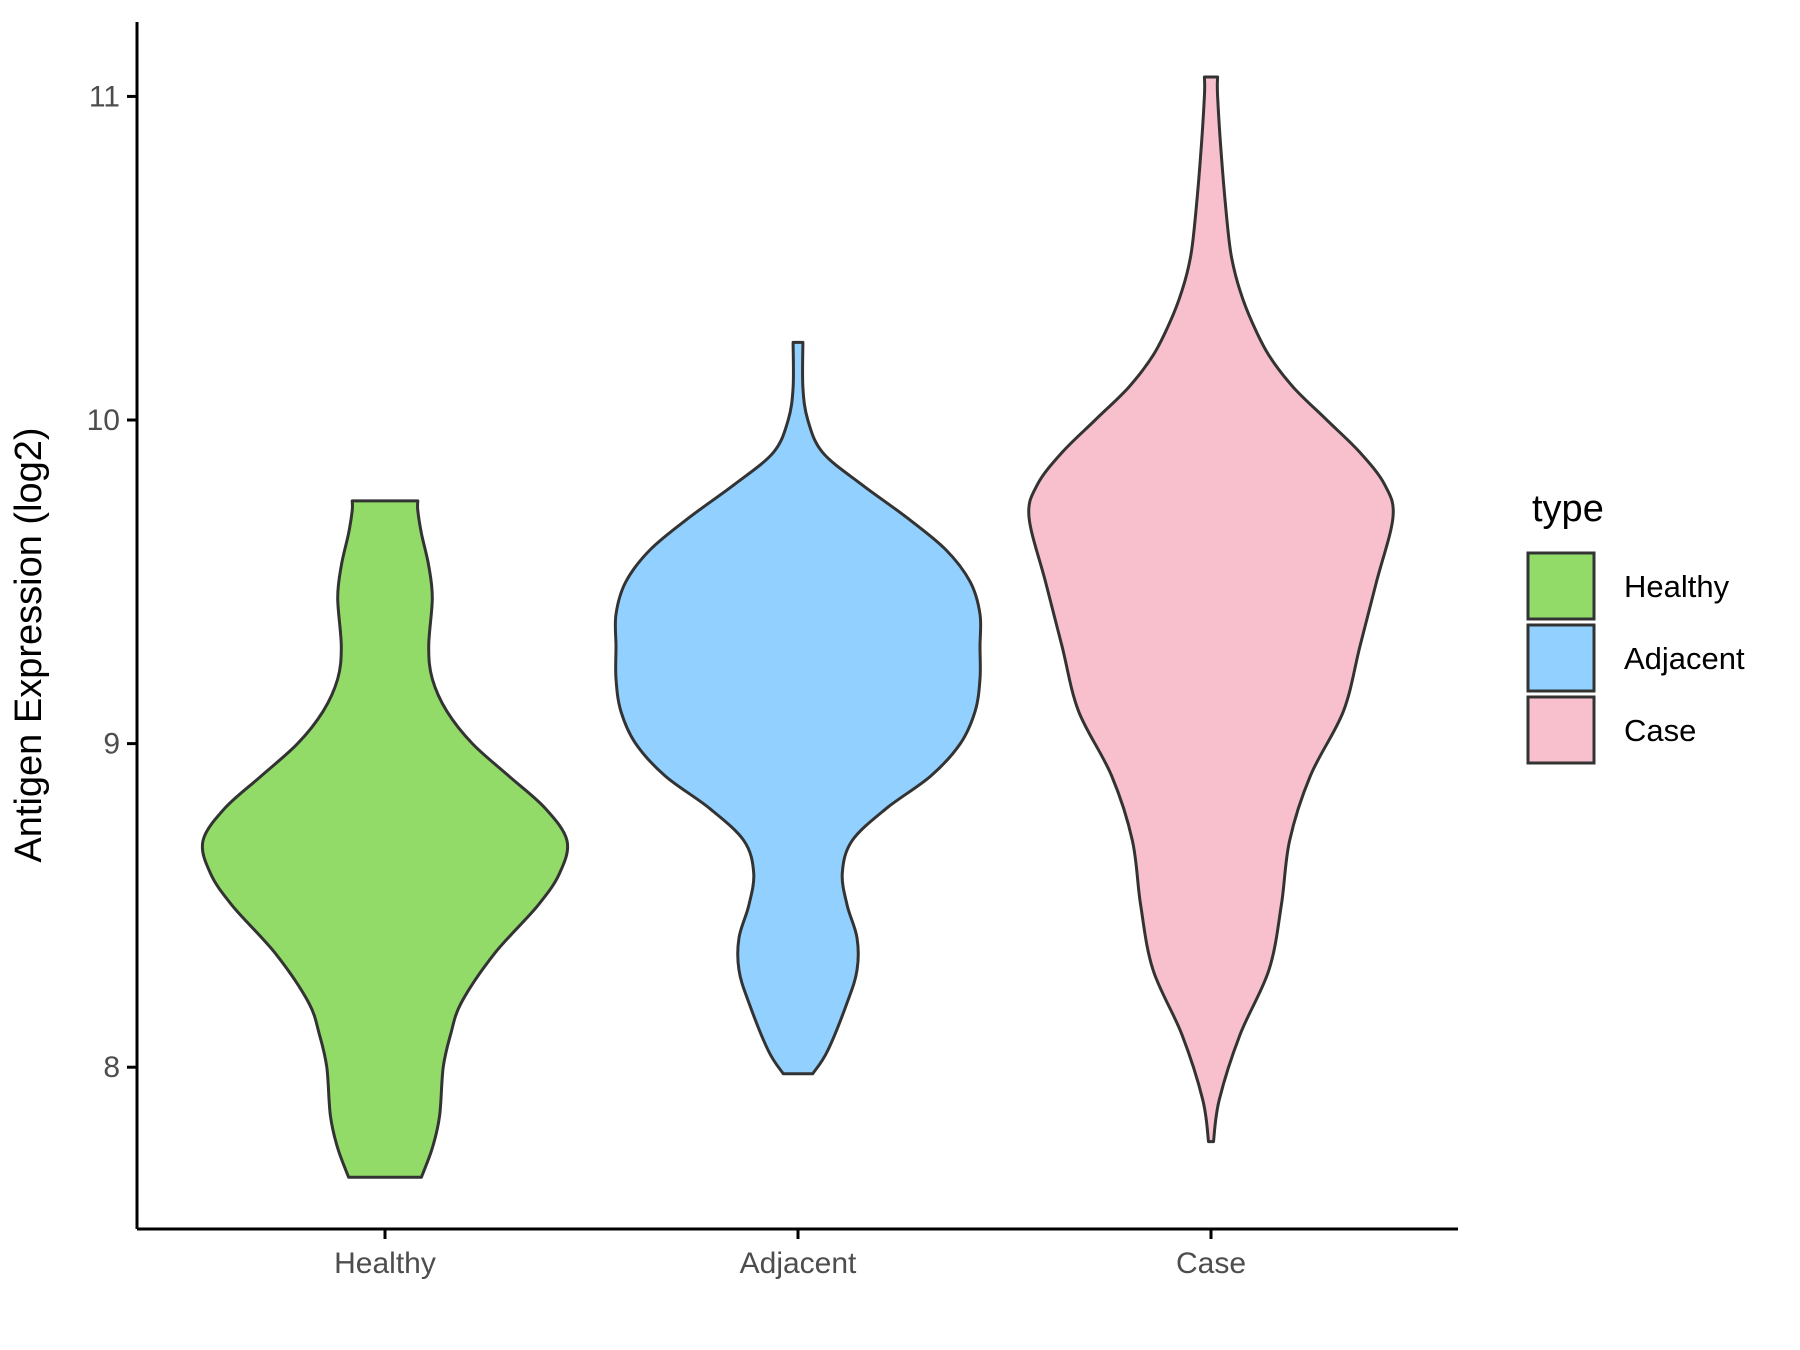 This screenshot has width=1800, height=1350. Describe the element at coordinates (1561, 586) in the screenshot. I see `legend-swatch-healthy` at that location.